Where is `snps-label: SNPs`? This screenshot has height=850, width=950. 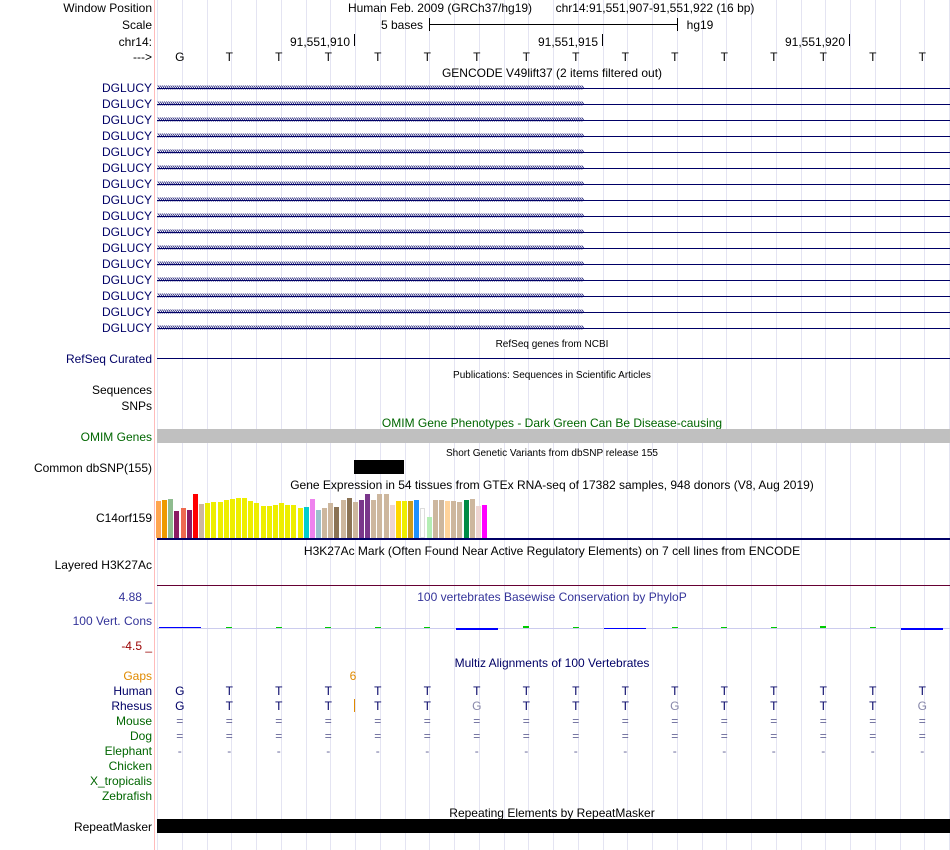 snps-label: SNPs is located at coordinates (136, 406).